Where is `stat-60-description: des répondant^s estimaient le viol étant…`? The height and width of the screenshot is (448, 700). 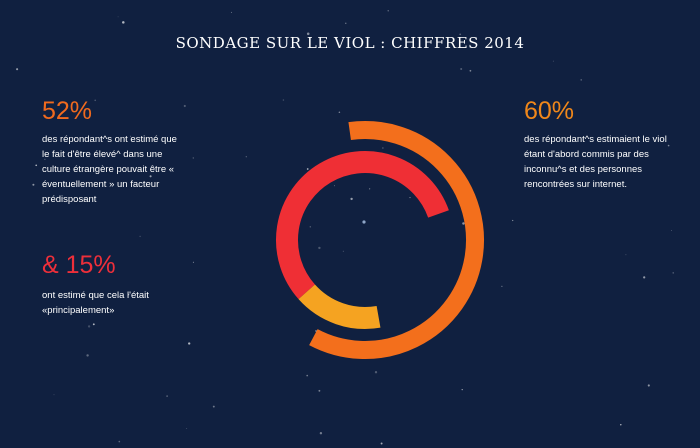 stat-60-description: des répondant^s estimaient le viol étant… is located at coordinates (595, 162).